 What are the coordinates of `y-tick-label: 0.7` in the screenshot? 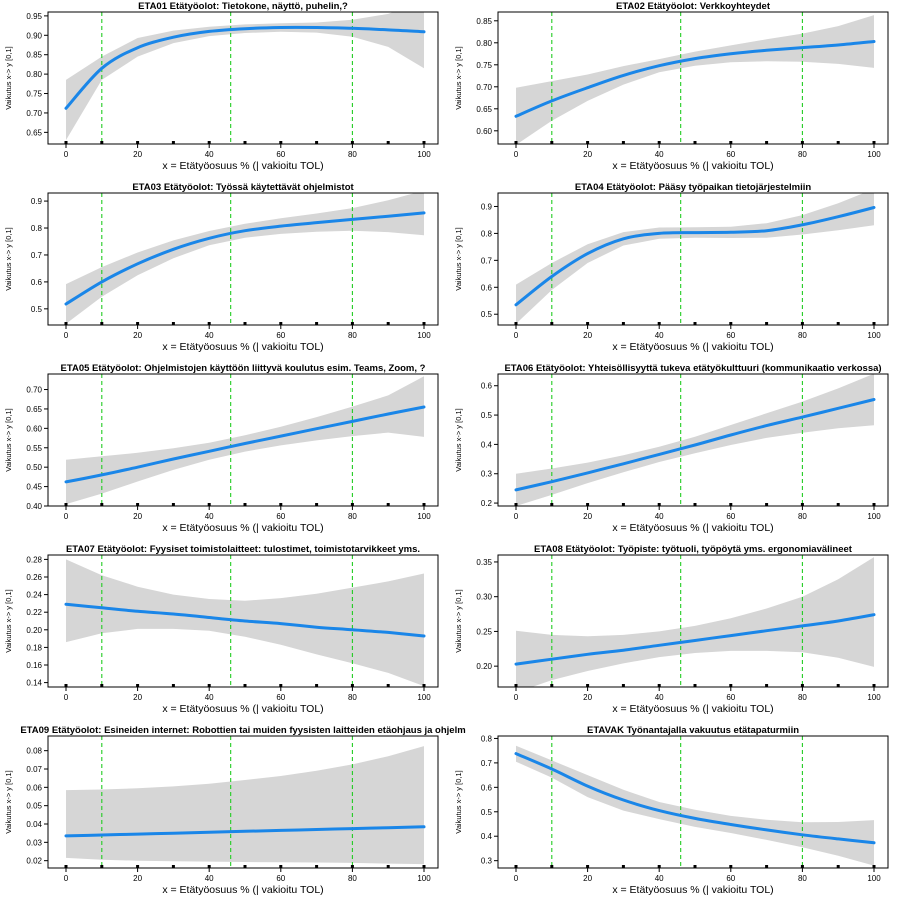 It's located at (487, 260).